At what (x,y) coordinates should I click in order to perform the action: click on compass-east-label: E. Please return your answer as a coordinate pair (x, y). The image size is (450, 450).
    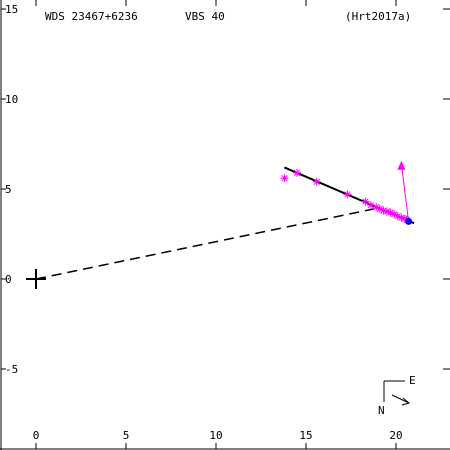
    Looking at the image, I should click on (412, 380).